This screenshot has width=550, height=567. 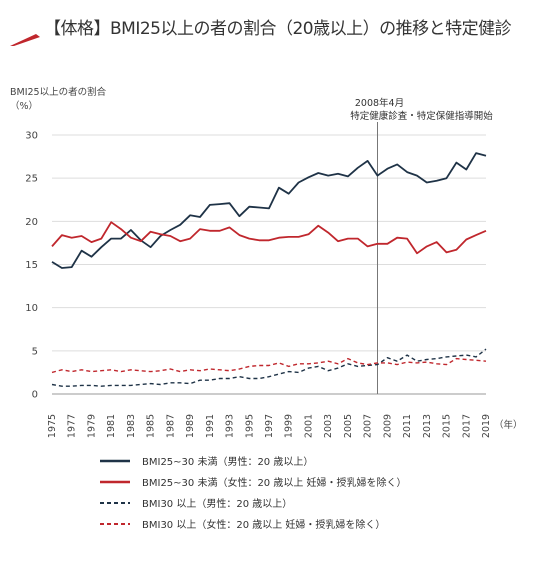 I want to click on y-tick-label: 15, so click(x=31, y=265).